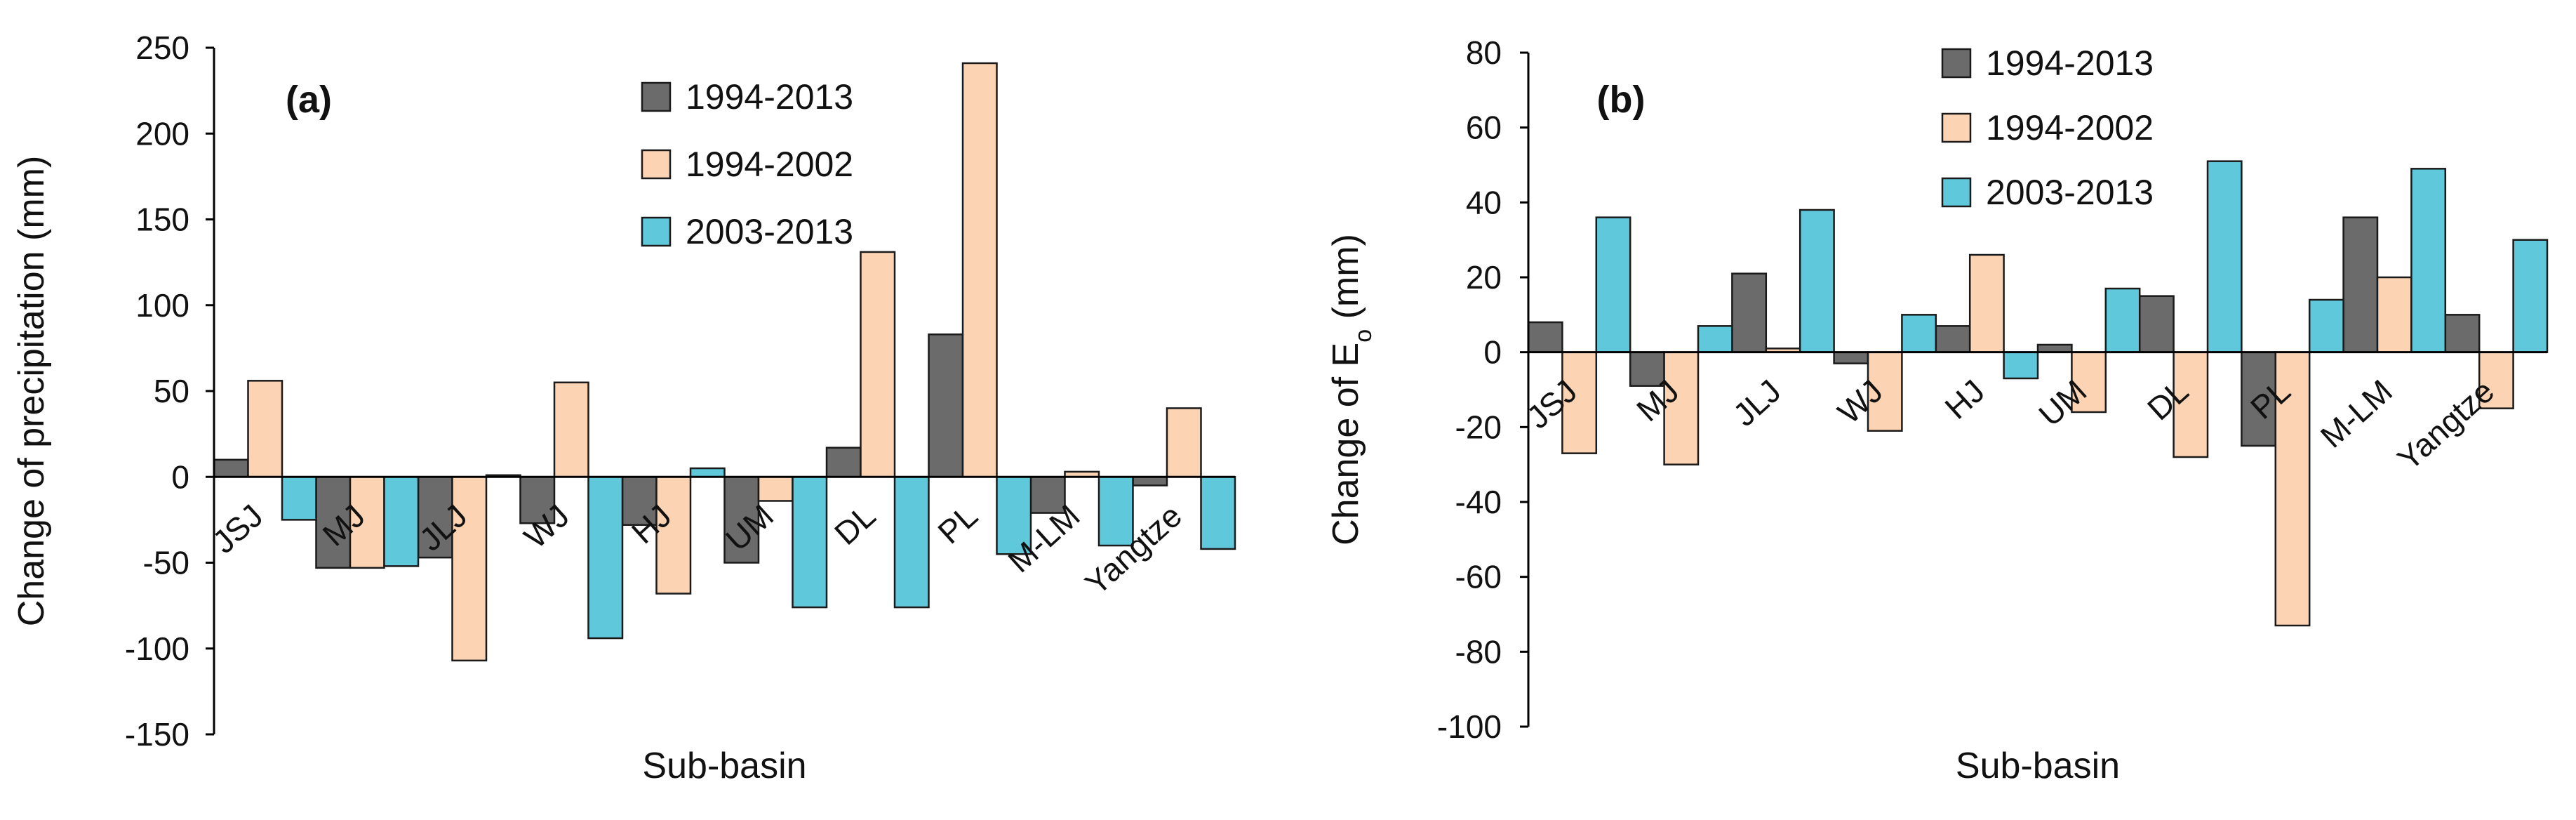 The width and height of the screenshot is (2576, 820). I want to click on bar-1994-2013-dl, so click(843, 462).